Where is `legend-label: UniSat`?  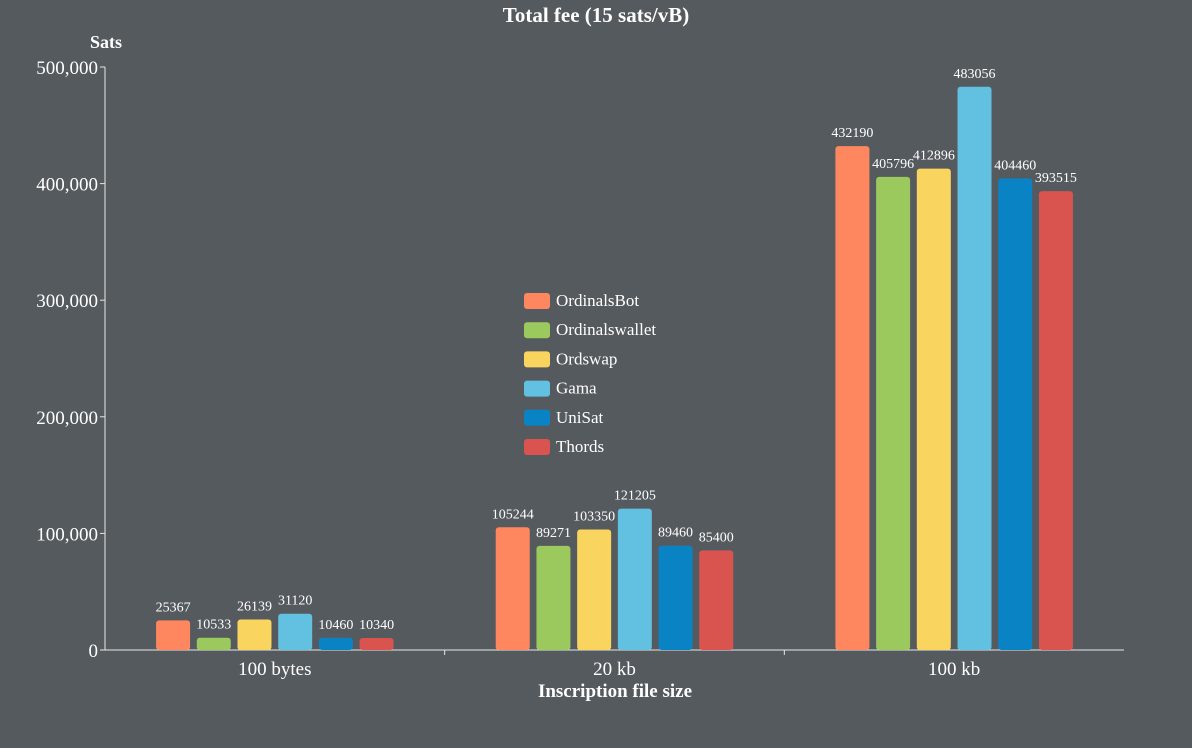 legend-label: UniSat is located at coordinates (580, 417).